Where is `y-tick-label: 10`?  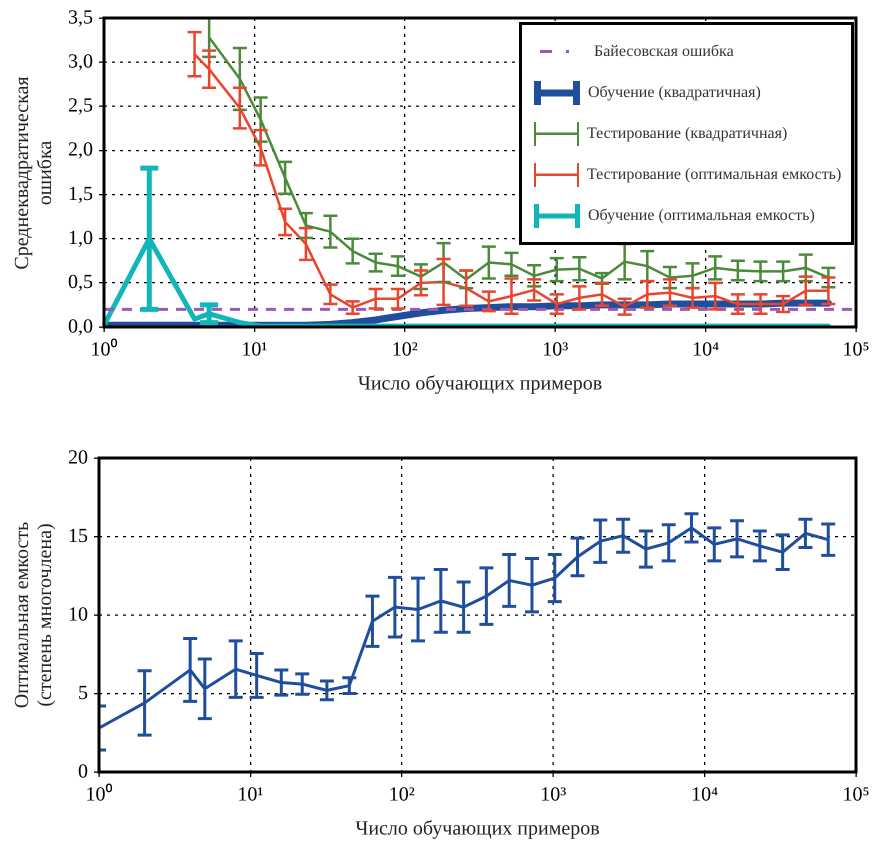
y-tick-label: 10 is located at coordinates (78, 614).